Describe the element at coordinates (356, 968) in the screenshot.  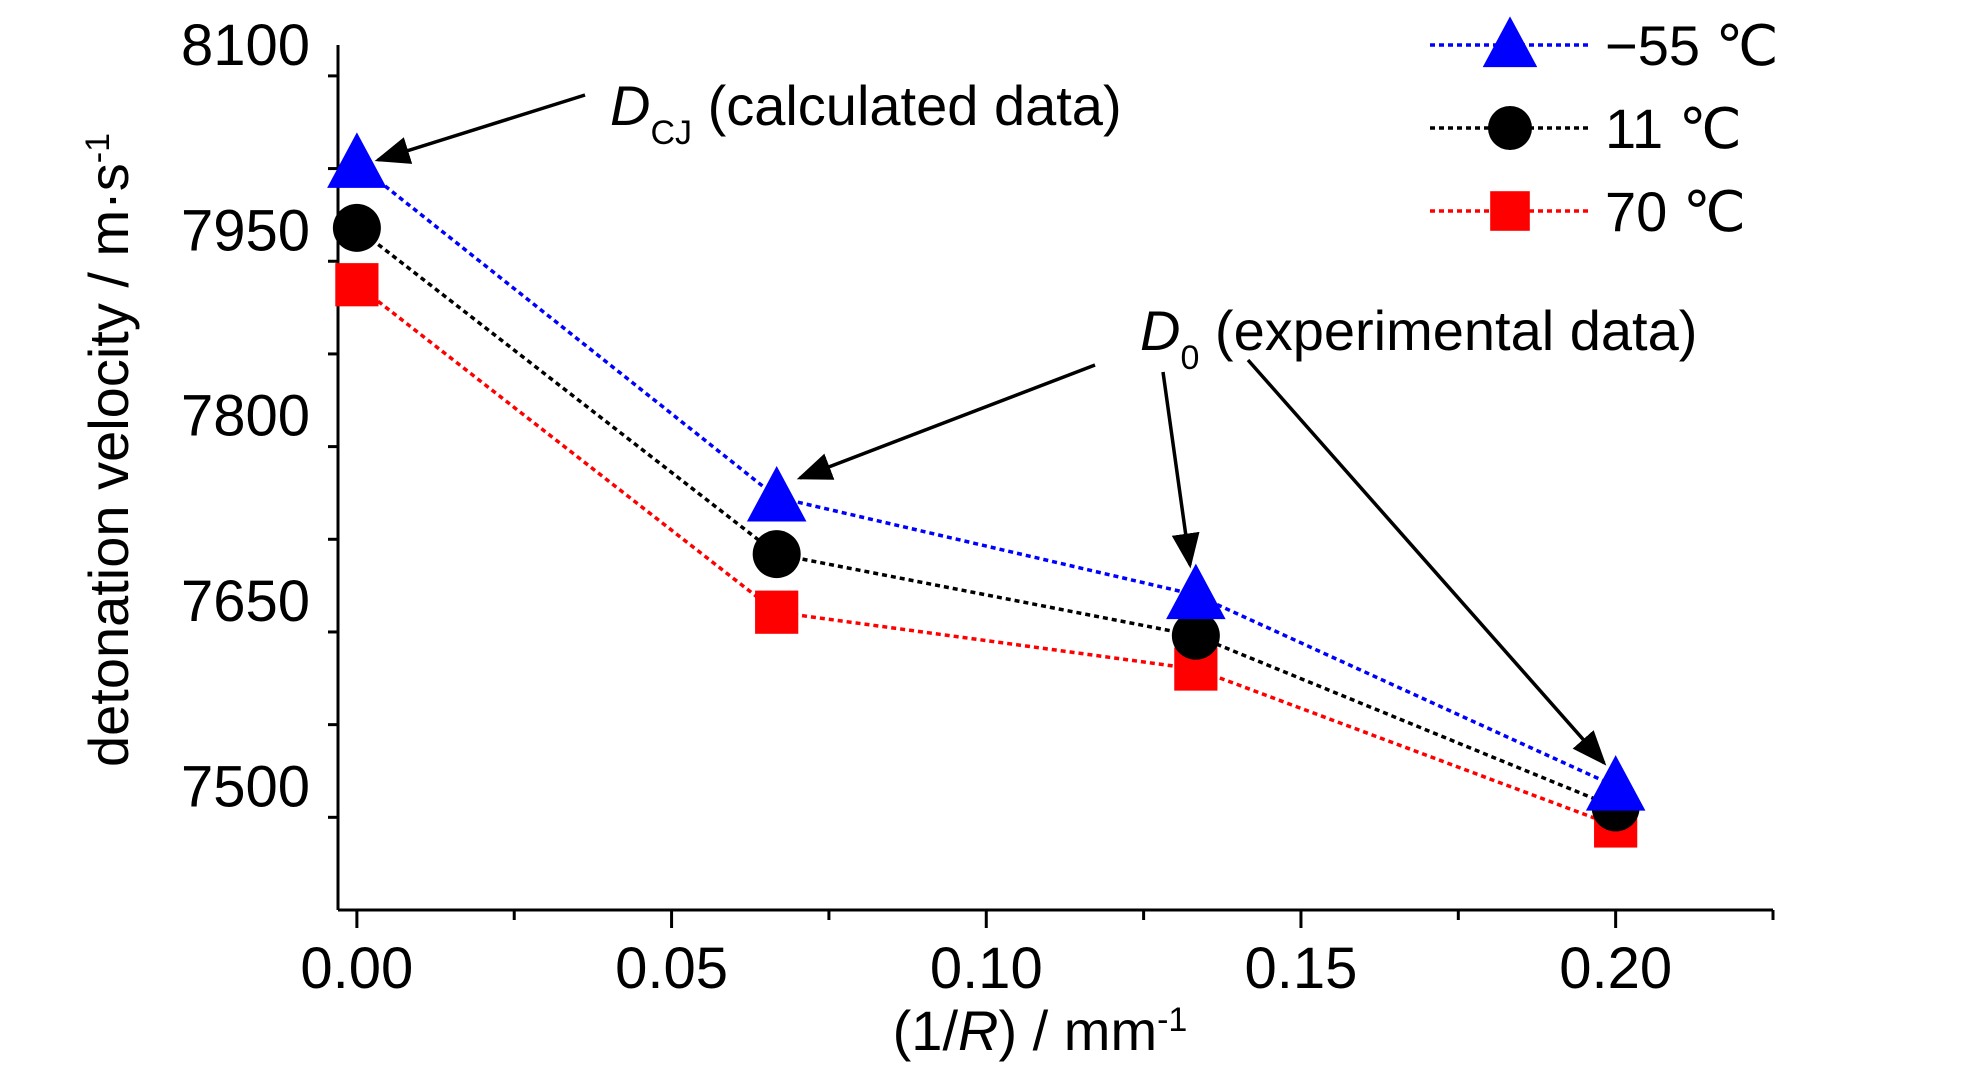
I see `x-tick-label: 0.00` at that location.